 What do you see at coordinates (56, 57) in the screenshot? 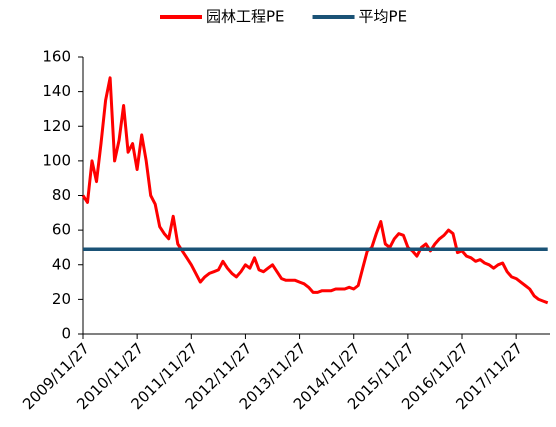
I see `y-tick-label: 160` at bounding box center [56, 57].